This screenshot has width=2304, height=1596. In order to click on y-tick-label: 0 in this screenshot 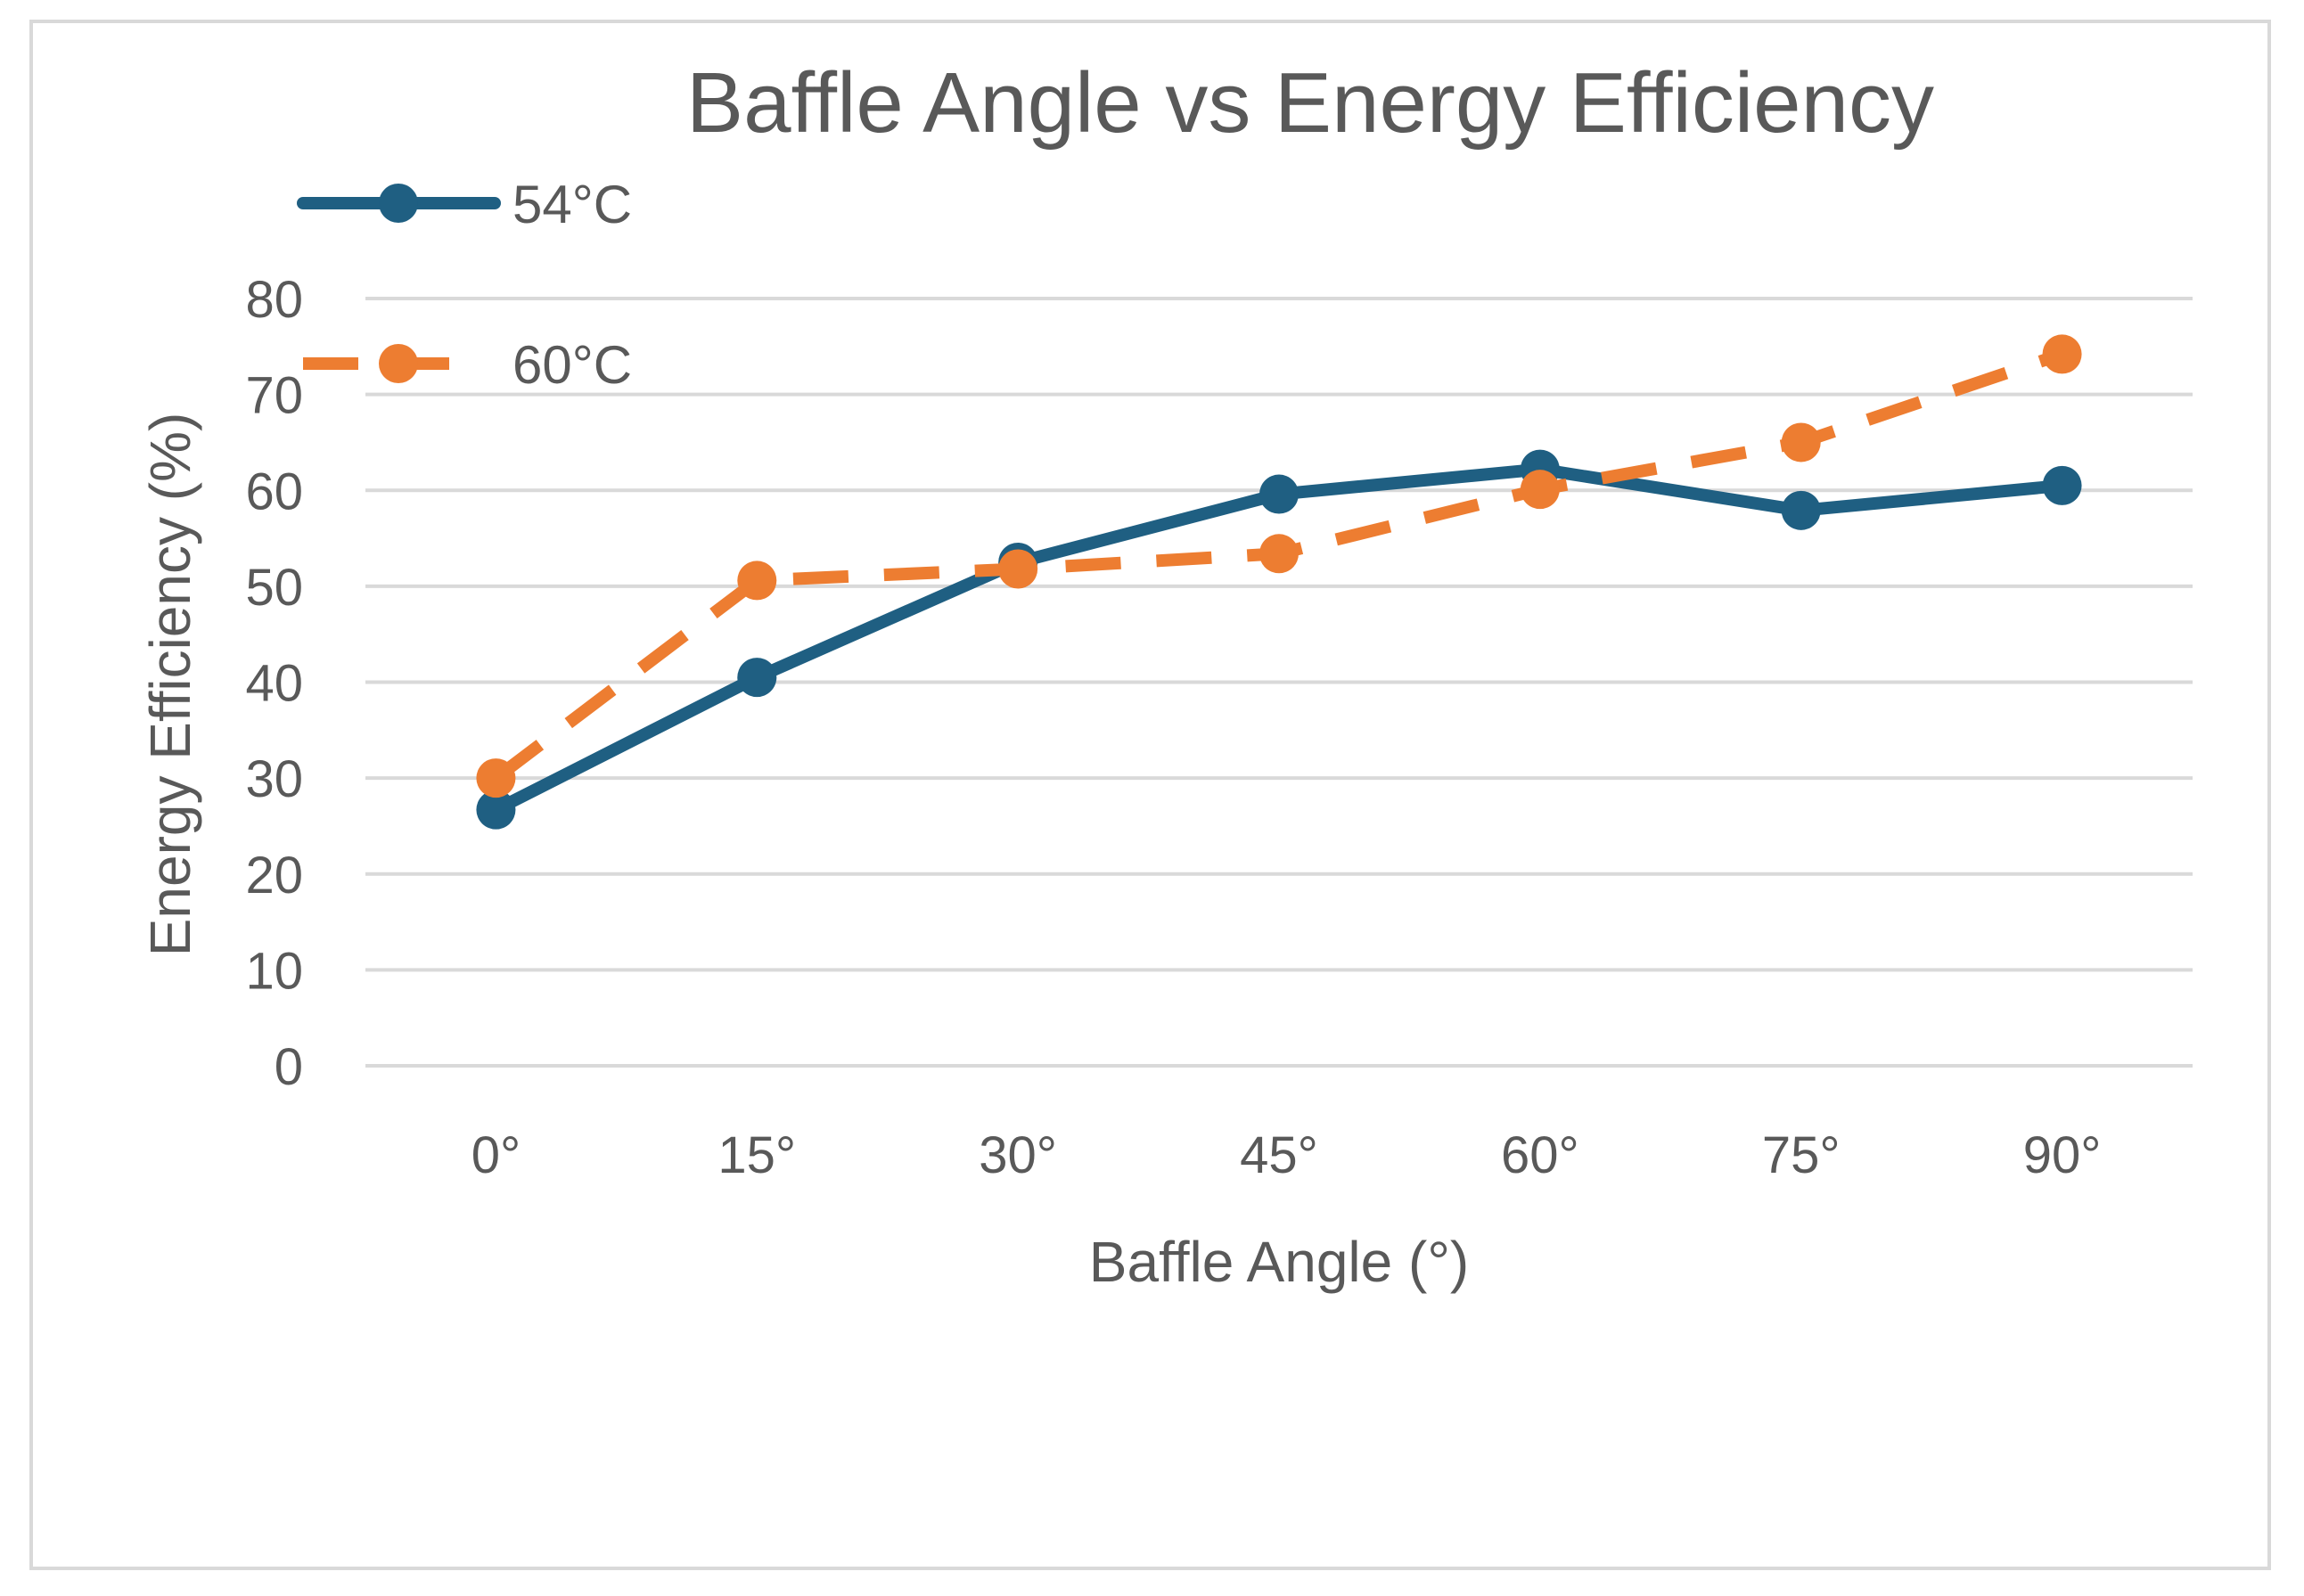, I will do `click(289, 1067)`.